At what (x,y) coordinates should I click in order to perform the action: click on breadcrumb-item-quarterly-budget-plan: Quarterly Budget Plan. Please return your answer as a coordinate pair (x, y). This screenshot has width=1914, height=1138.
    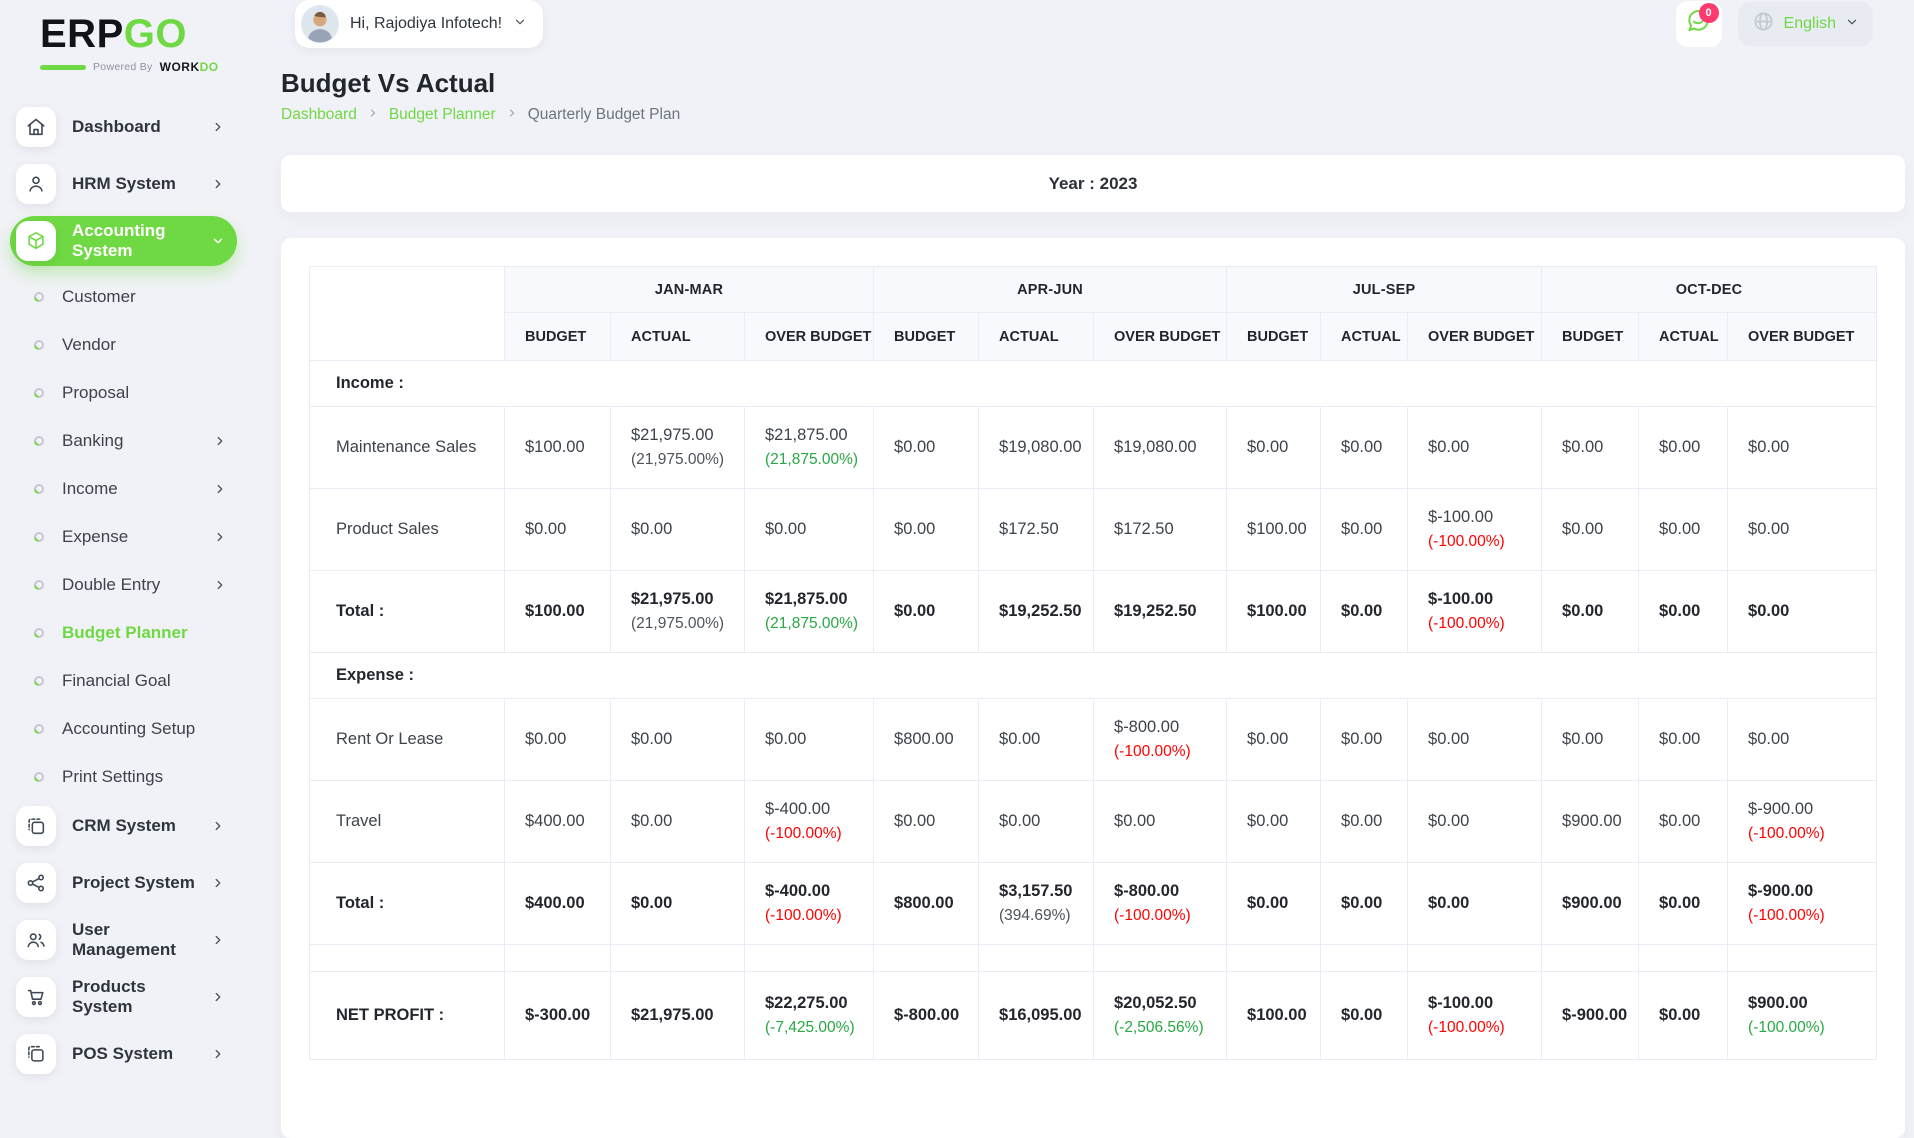
    Looking at the image, I should click on (604, 114).